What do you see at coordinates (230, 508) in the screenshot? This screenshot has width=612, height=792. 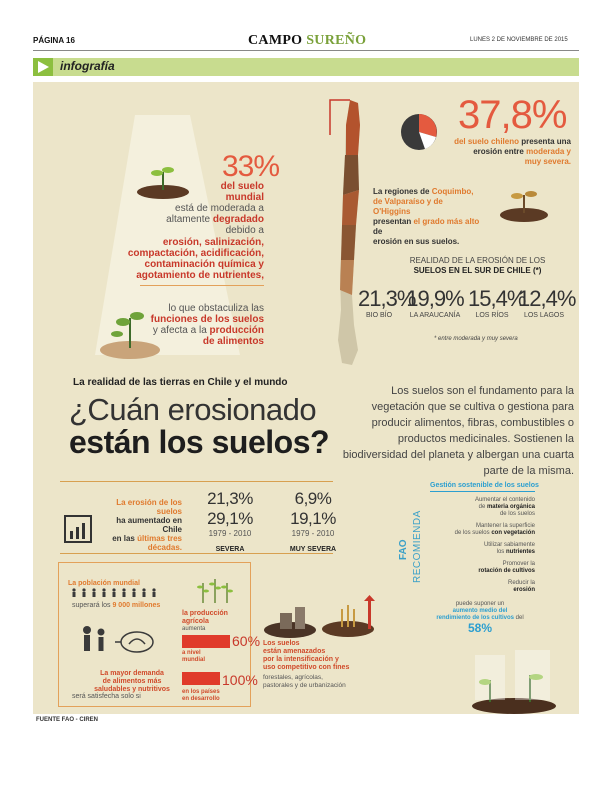 I see `severe-values: 21,3% 29,1%` at bounding box center [230, 508].